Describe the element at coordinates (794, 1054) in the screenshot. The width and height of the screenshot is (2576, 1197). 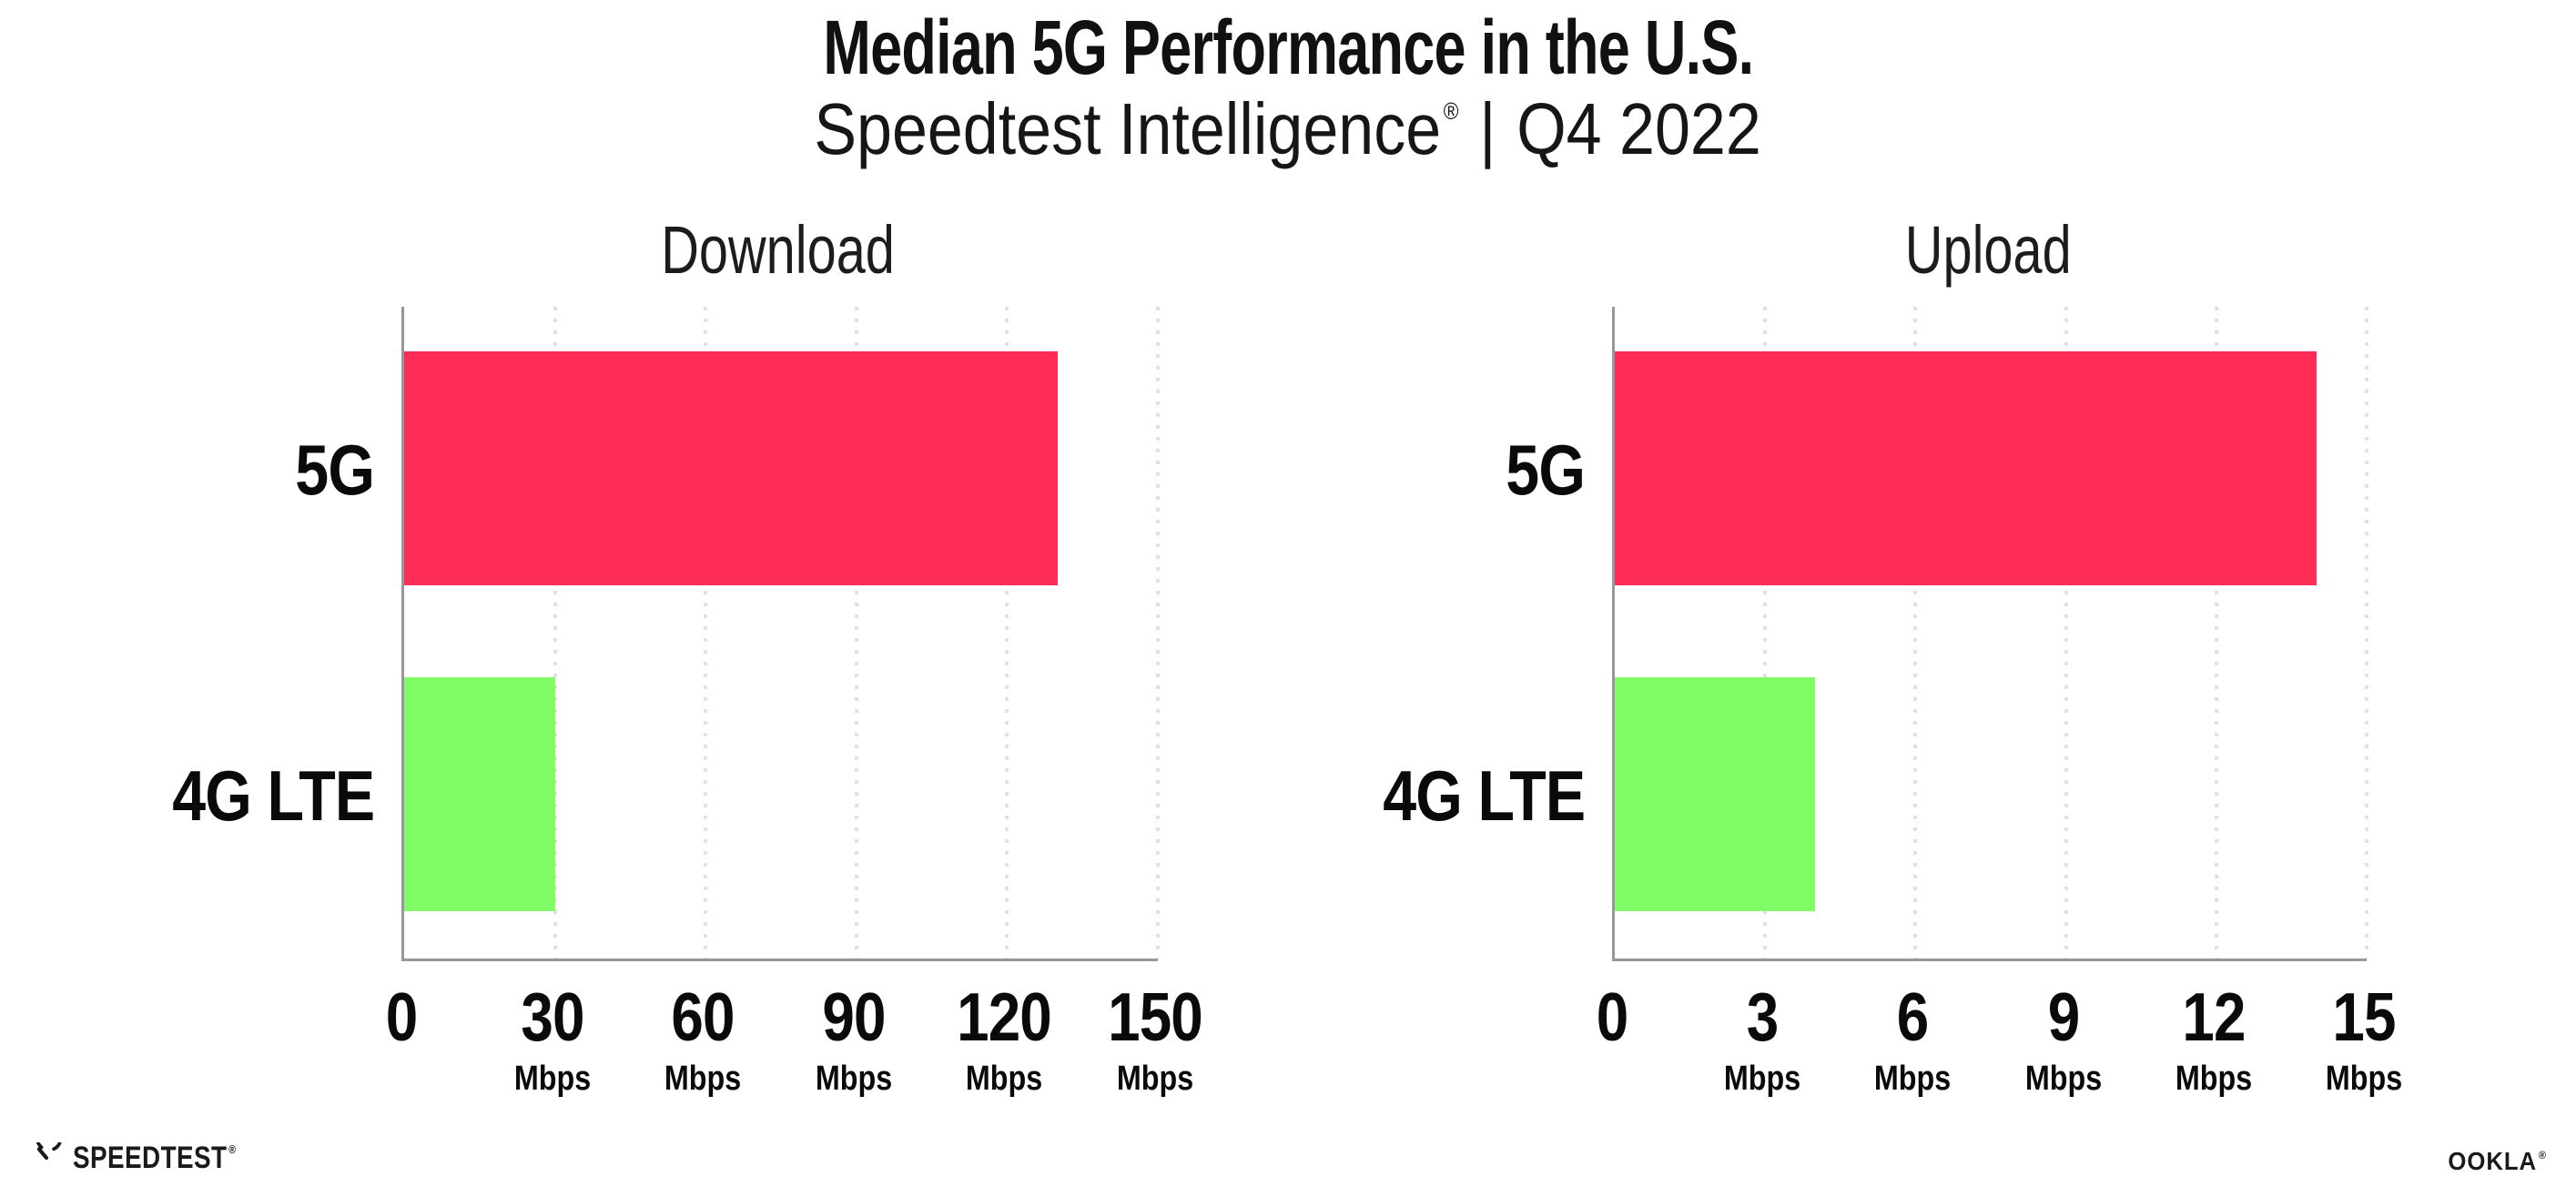
I see `download-x-axis: 0 30 Mbps 60 Mbps 90 Mbps 120 Mbps 150 Mbps` at that location.